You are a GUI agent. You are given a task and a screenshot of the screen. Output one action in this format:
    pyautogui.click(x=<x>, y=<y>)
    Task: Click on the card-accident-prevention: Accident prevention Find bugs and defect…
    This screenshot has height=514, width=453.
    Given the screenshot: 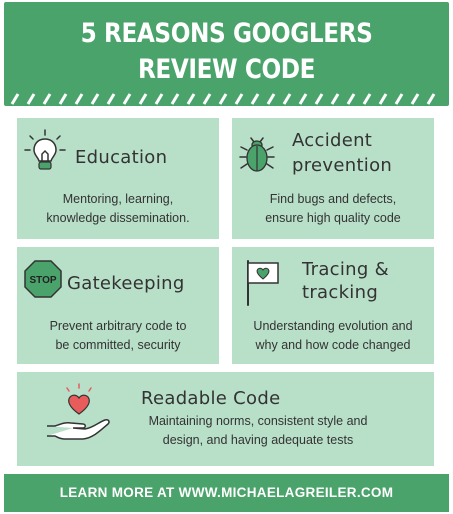 What is the action you would take?
    pyautogui.click(x=333, y=178)
    